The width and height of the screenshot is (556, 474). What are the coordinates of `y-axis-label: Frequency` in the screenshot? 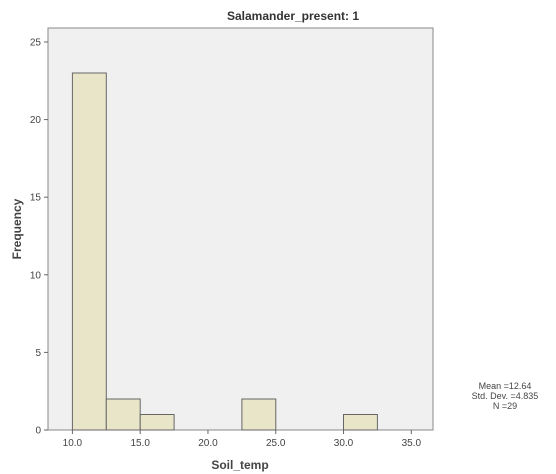 It's located at (17, 228).